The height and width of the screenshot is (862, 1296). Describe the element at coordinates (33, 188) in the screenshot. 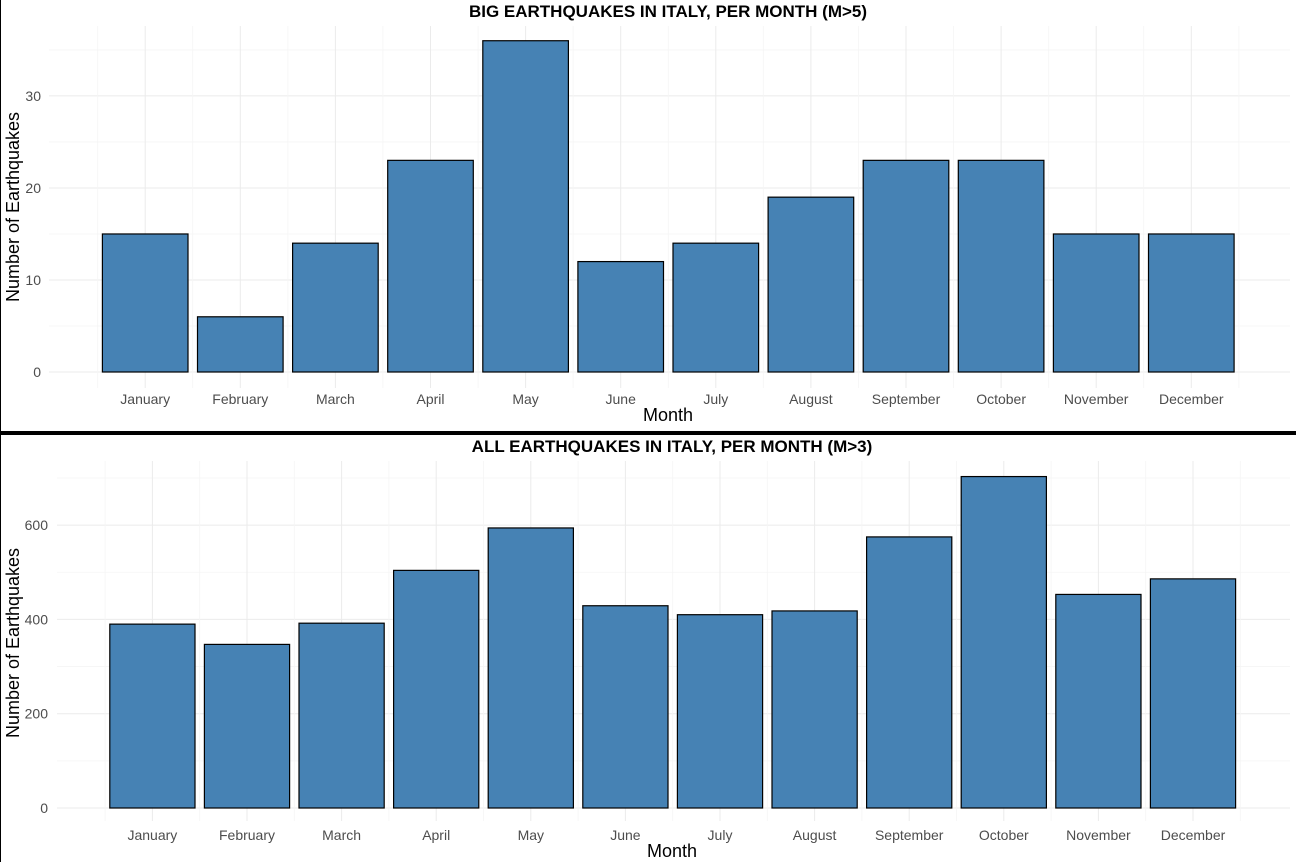

I see `y-tick-label: 20` at that location.